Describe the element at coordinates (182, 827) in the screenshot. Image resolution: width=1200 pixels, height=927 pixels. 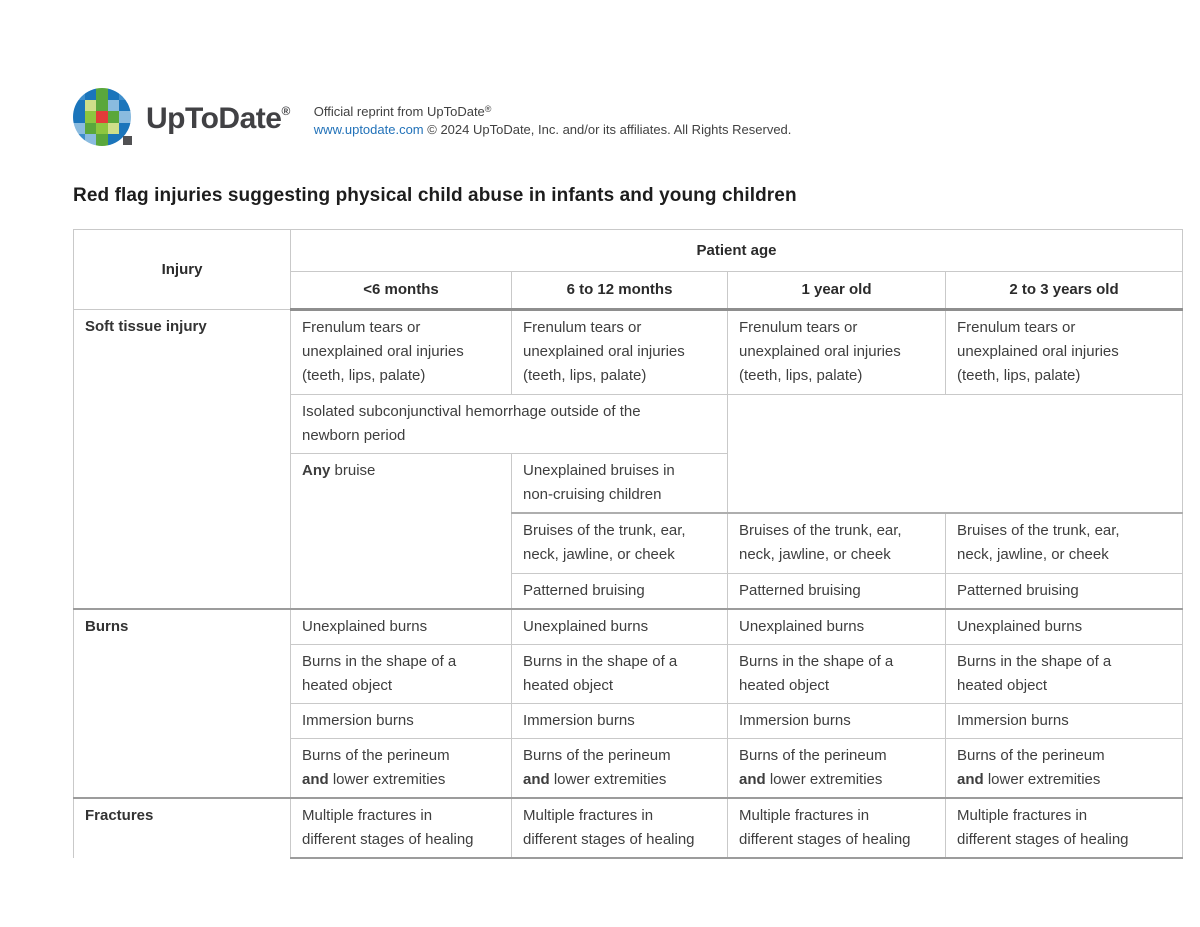
I see `row-label-fractures: Fractures` at that location.